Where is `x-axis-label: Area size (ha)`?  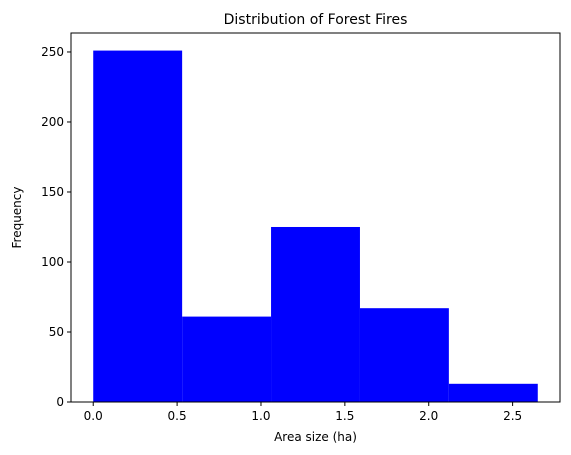 x-axis-label: Area size (ha) is located at coordinates (315, 437).